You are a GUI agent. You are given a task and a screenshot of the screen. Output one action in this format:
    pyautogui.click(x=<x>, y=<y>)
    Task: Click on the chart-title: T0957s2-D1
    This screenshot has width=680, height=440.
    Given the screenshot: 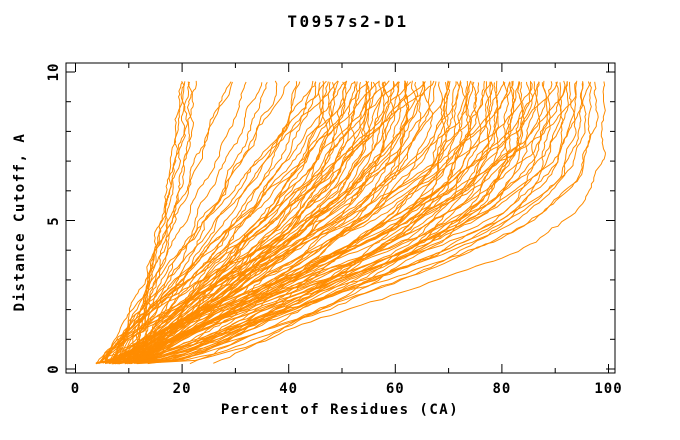 What is the action you would take?
    pyautogui.click(x=348, y=21)
    